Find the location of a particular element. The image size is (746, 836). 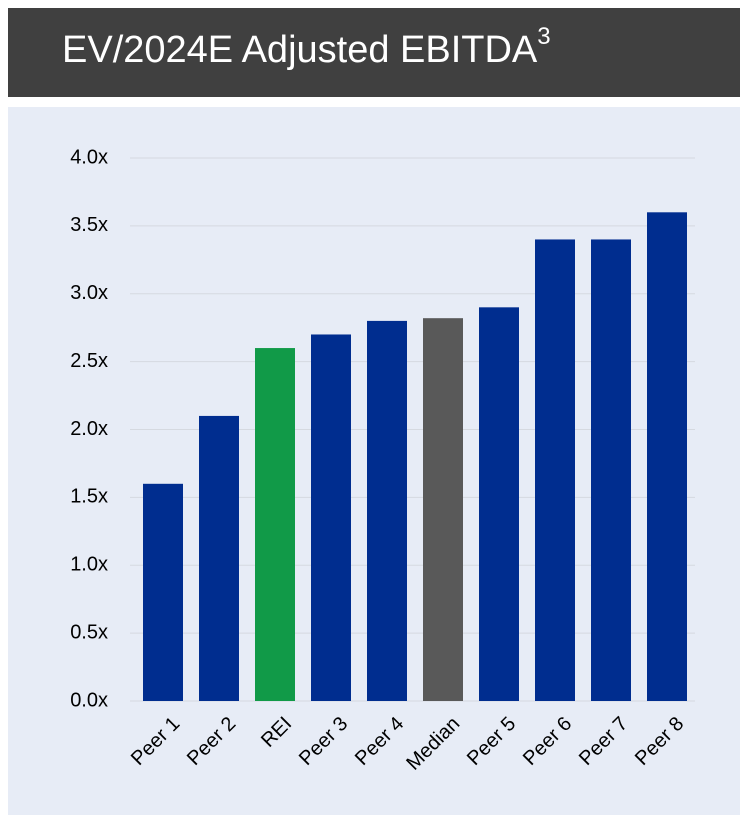

y-tick-label: 2.0x is located at coordinates (89, 429).